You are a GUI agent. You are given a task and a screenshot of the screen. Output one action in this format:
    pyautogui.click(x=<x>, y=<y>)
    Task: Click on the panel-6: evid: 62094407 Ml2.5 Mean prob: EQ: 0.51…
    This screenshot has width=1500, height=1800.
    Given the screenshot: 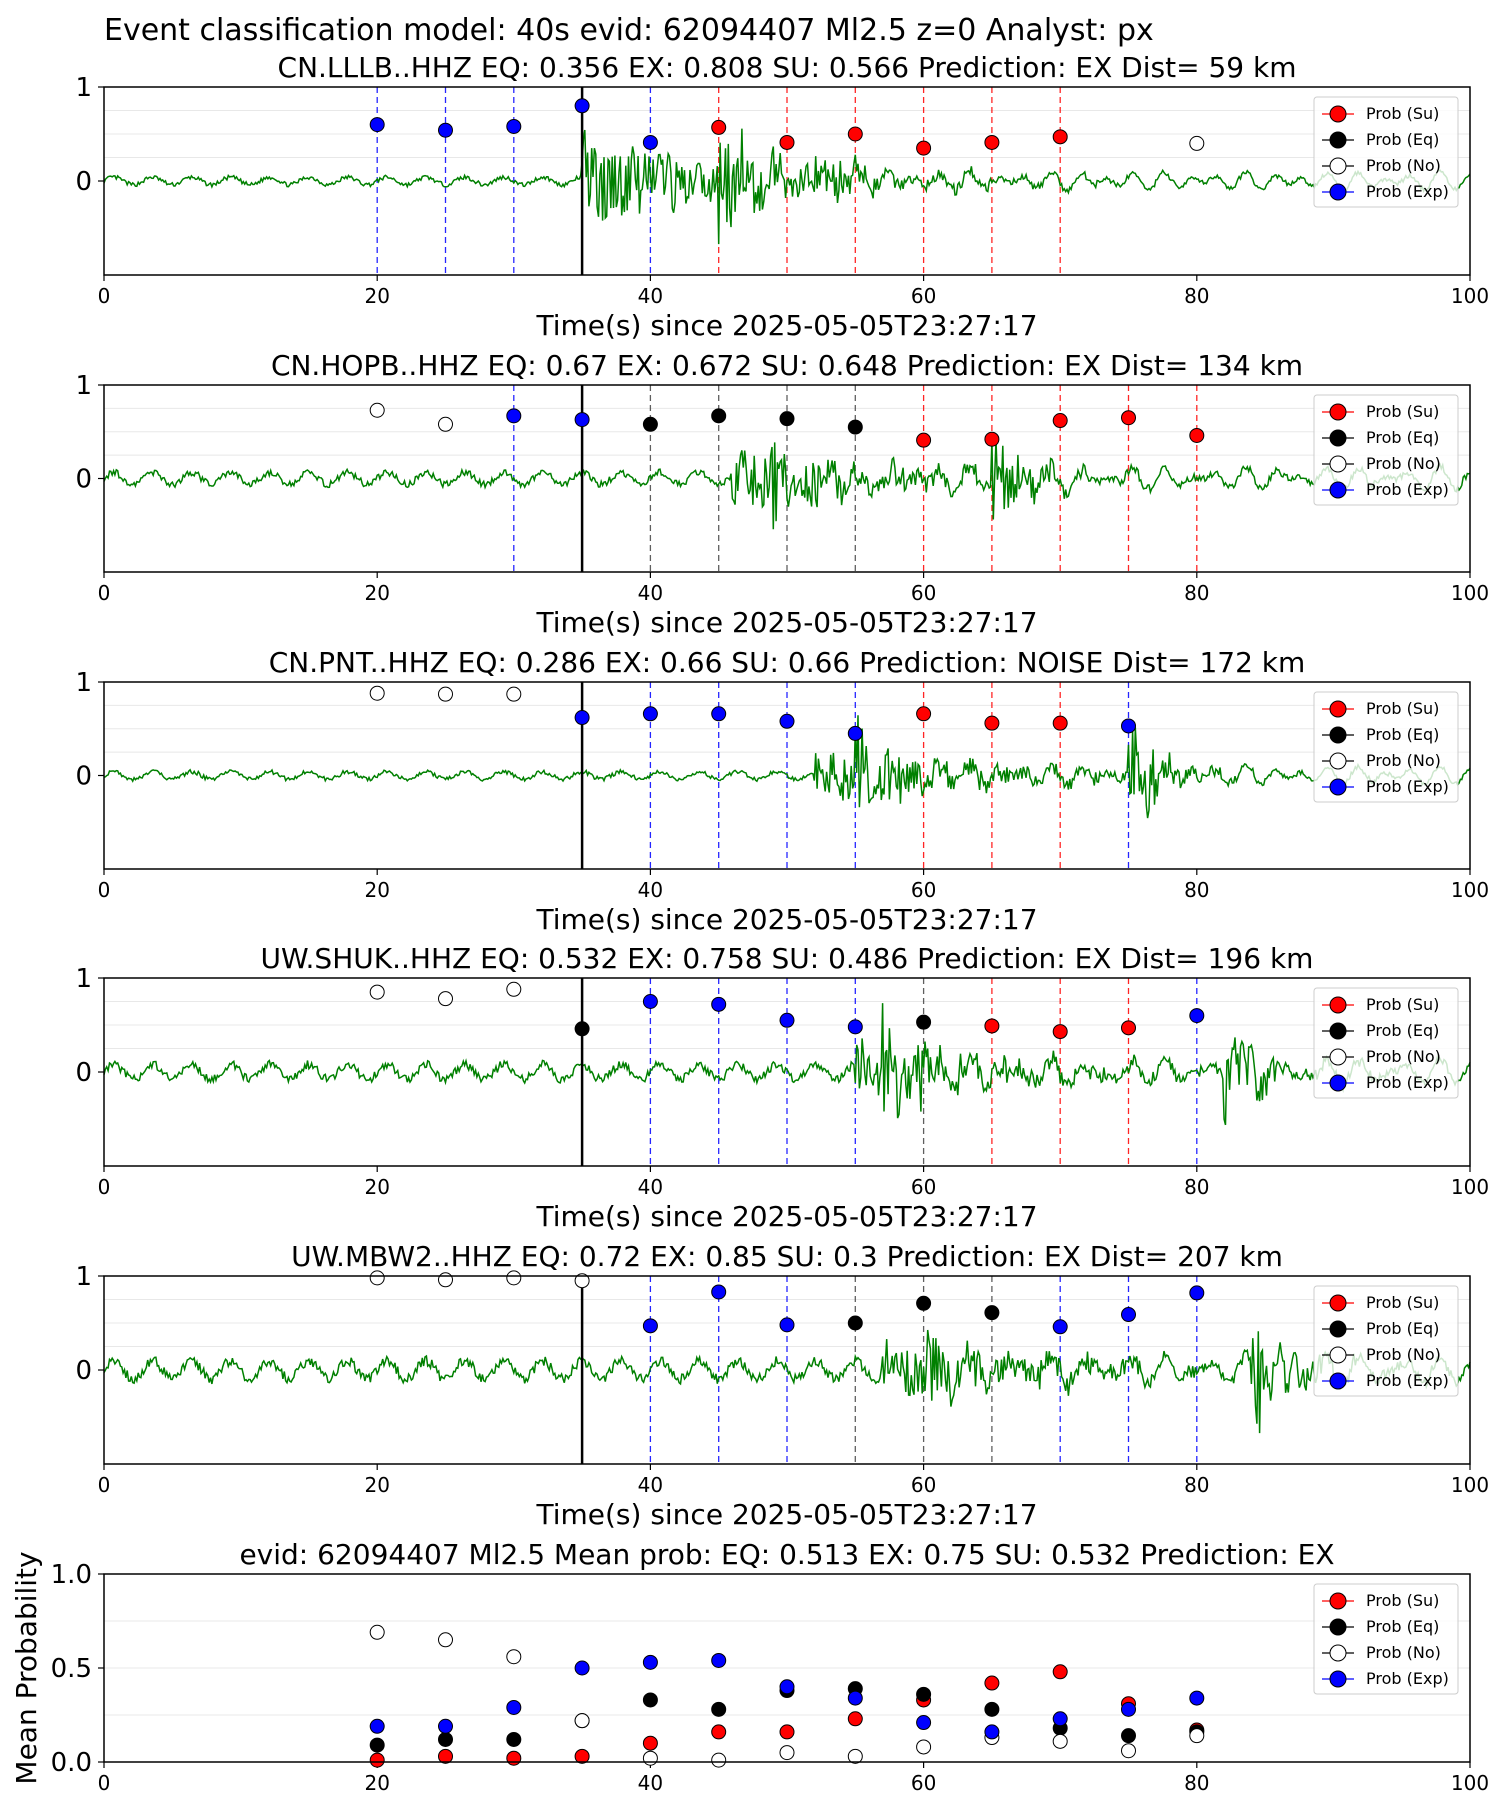 What is the action you would take?
    pyautogui.click(x=749, y=1666)
    